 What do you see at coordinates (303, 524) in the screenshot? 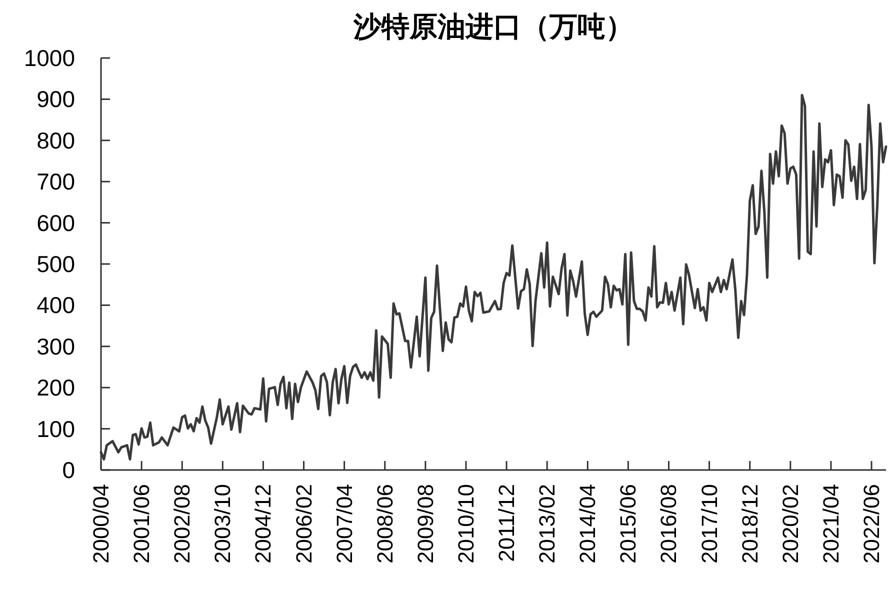
I see `x-tick-label: 2006/02` at bounding box center [303, 524].